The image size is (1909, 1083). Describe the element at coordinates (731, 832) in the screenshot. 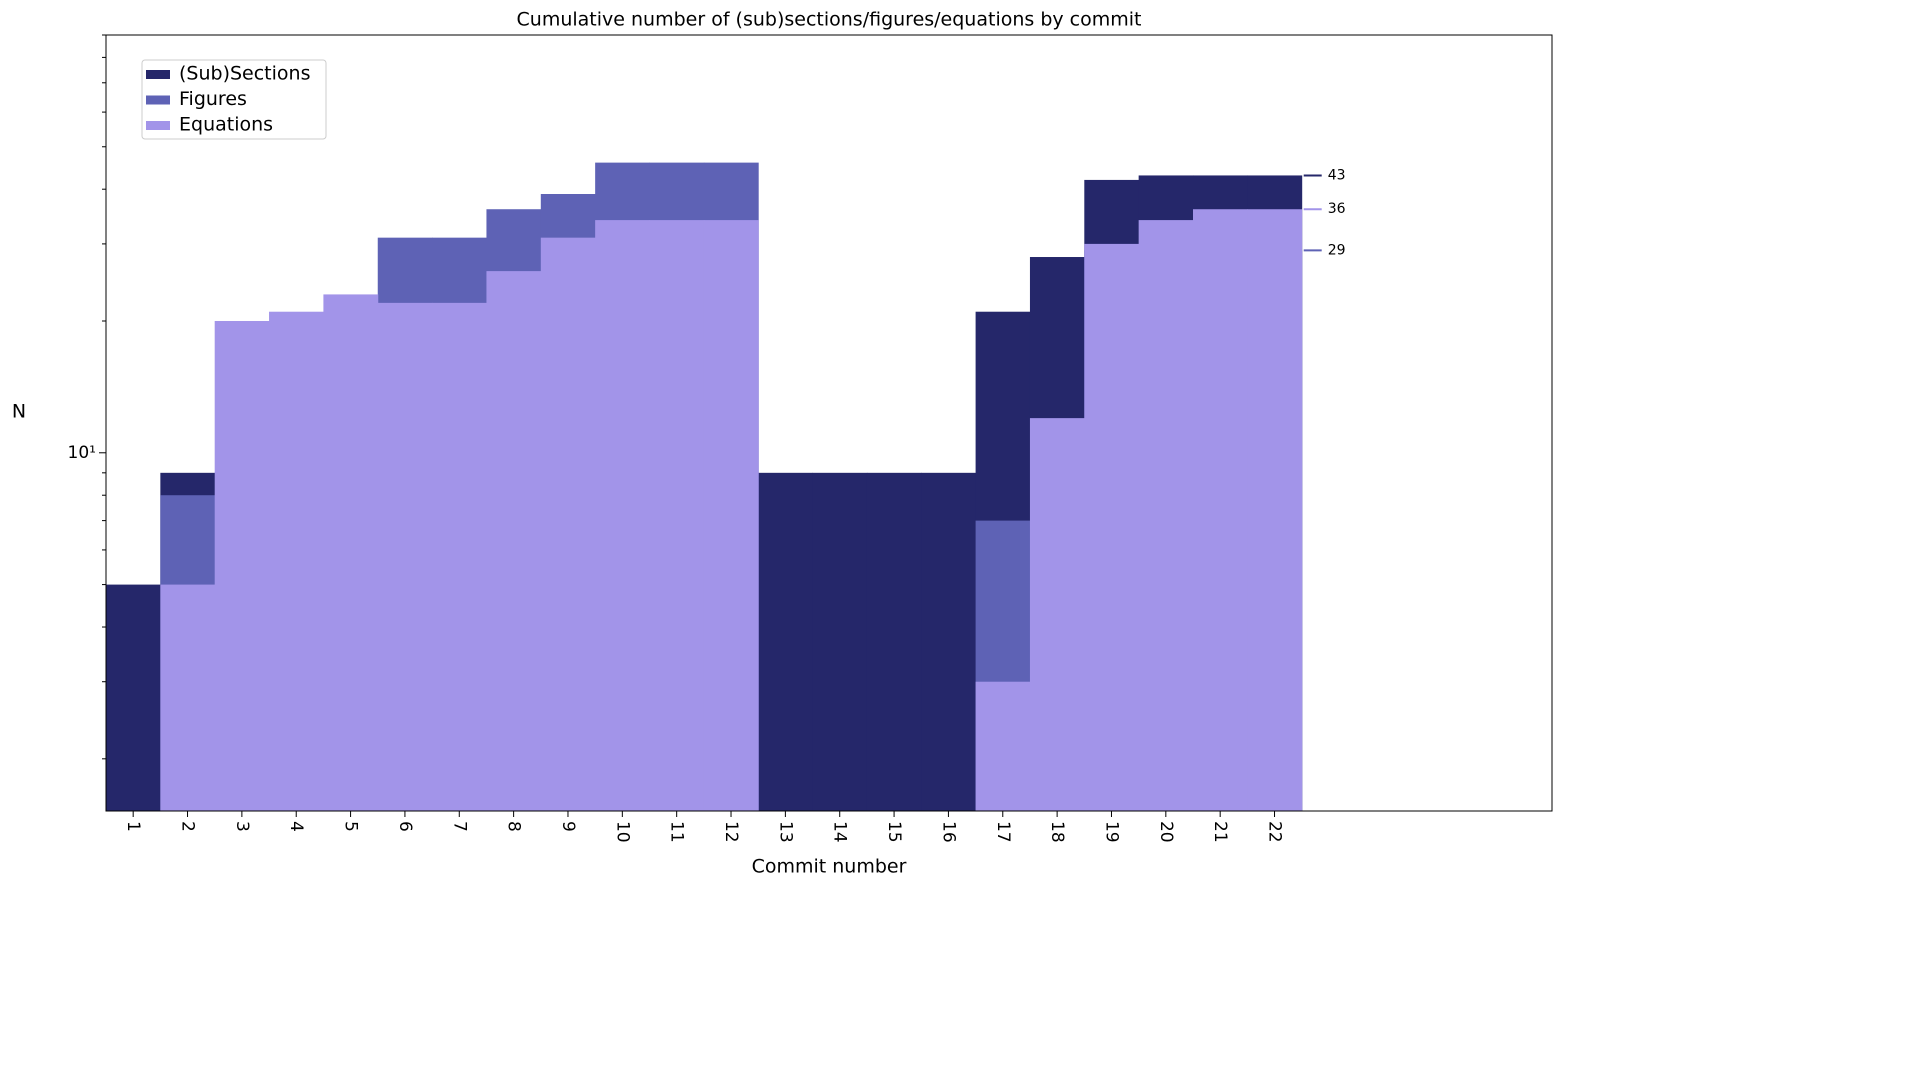

I see `x-tick-label: 12` at that location.